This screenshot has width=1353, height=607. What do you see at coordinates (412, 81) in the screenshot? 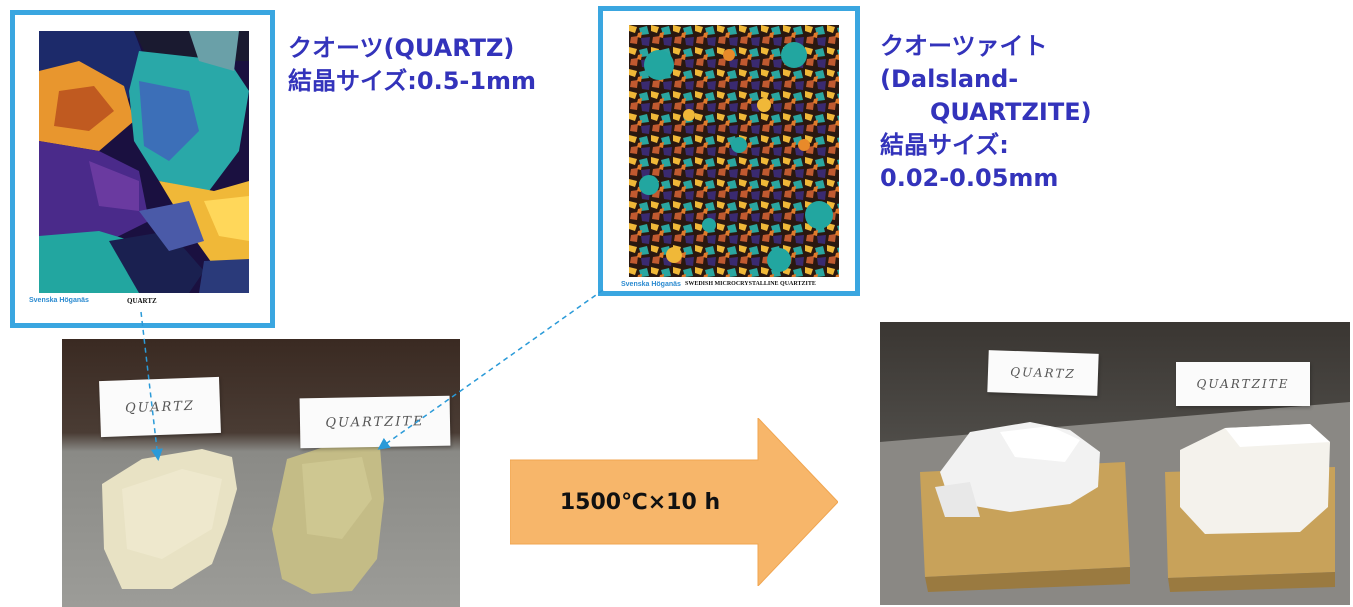
I see `quartz-caption-size: 結晶サイズ:0.5-1mm` at bounding box center [412, 81].